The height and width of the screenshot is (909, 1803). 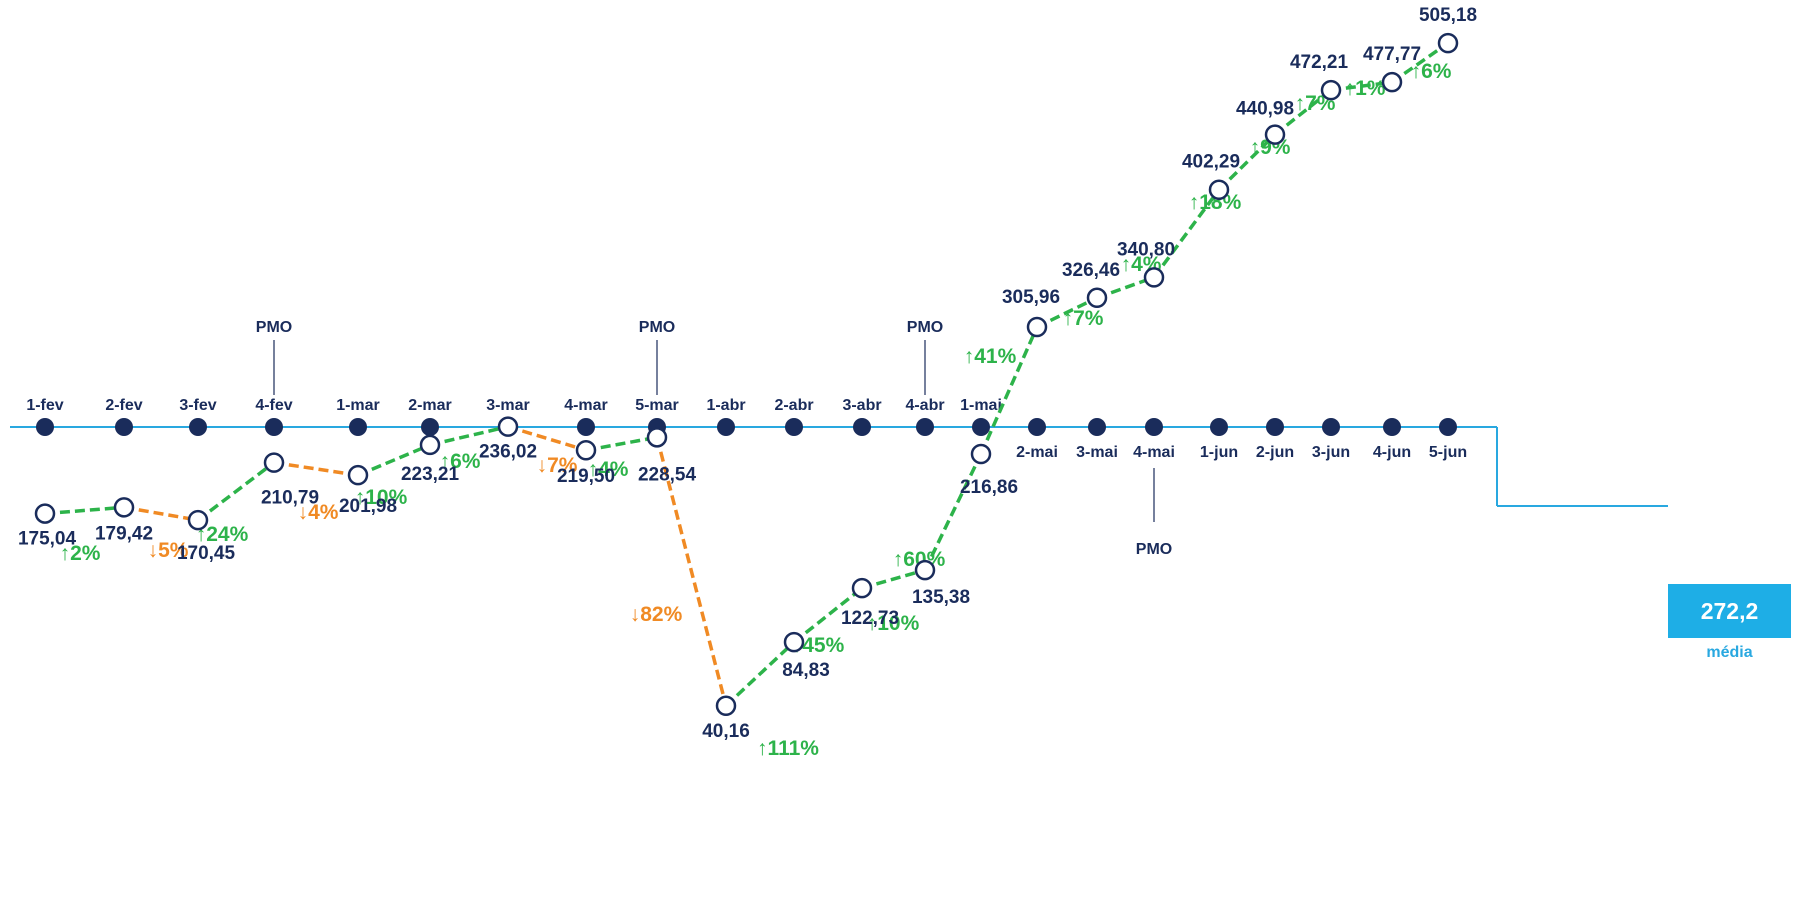 I want to click on week-label: 4-jun, so click(x=1392, y=452).